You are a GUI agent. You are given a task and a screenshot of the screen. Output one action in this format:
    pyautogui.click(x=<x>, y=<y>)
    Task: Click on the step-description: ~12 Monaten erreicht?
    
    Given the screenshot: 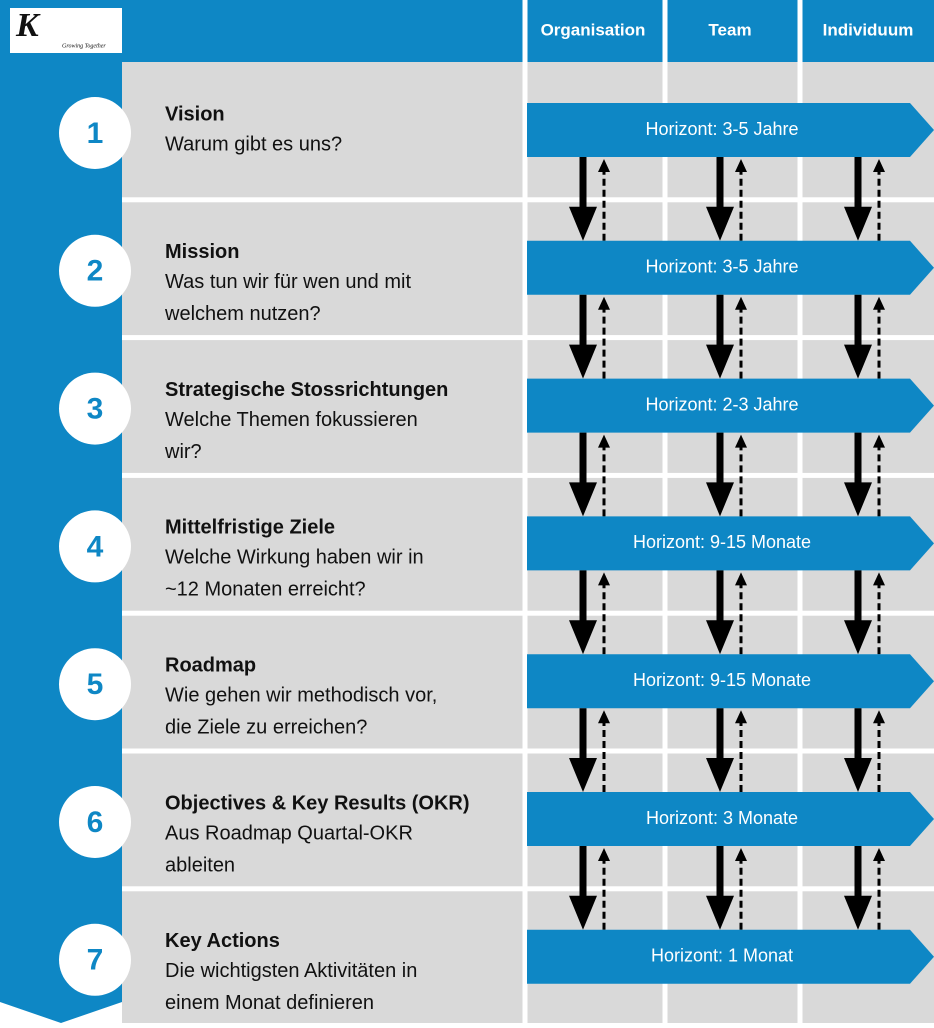 What is the action you would take?
    pyautogui.click(x=265, y=590)
    